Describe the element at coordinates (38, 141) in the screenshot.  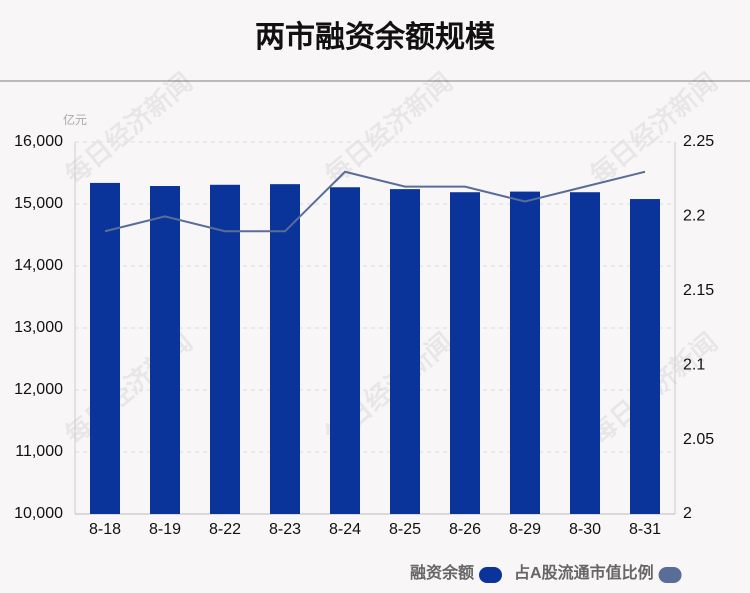
I see `y-tick-label: 16,000` at that location.